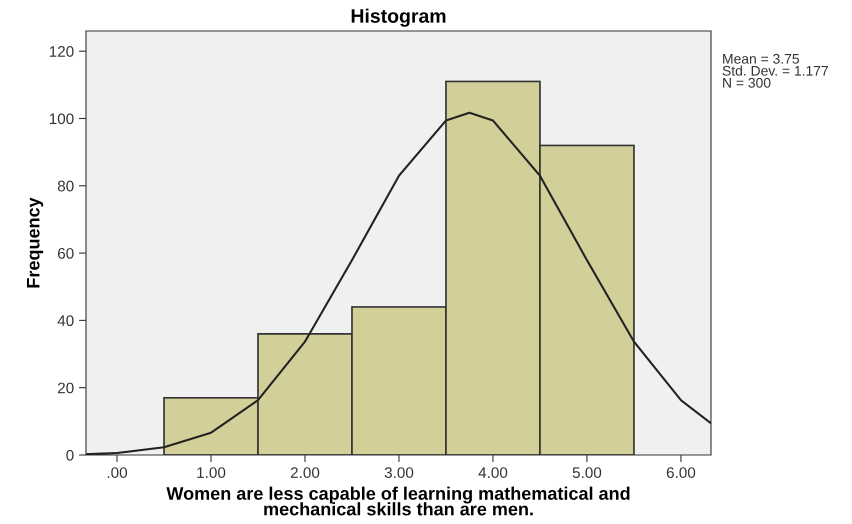  I want to click on x-tick-label: .00, so click(118, 472).